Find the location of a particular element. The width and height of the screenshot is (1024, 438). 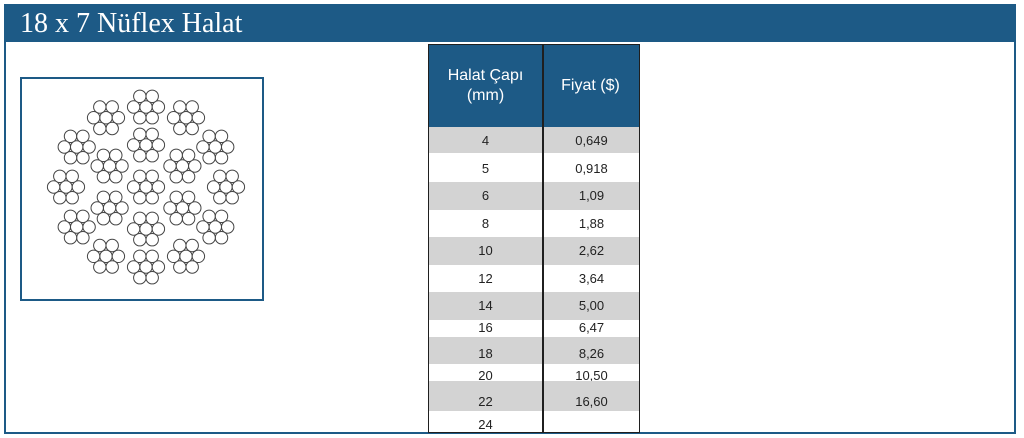

diameter-cell: 4 is located at coordinates (485, 140).